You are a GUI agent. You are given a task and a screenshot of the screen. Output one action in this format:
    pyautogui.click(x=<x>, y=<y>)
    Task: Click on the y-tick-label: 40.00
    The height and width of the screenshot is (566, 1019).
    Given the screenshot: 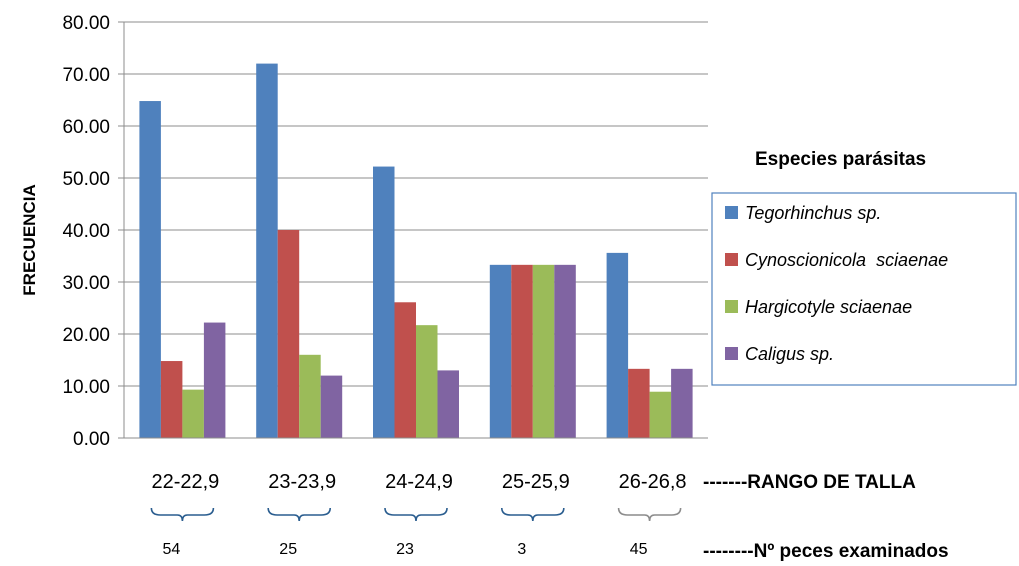 What is the action you would take?
    pyautogui.click(x=86, y=231)
    